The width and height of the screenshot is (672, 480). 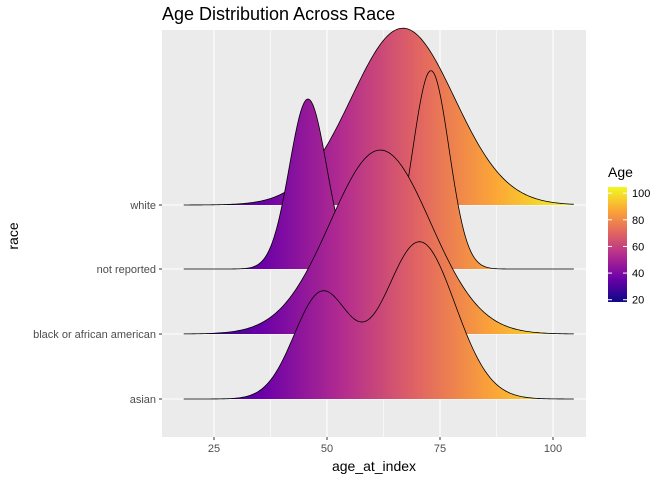 I want to click on legend-tick-label: 100, so click(x=641, y=194).